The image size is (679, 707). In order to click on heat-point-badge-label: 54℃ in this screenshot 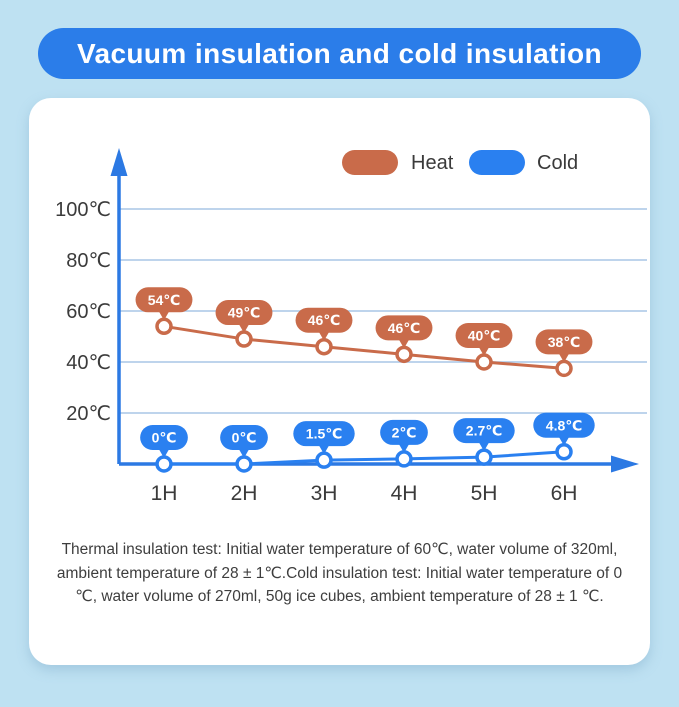, I will do `click(164, 300)`.